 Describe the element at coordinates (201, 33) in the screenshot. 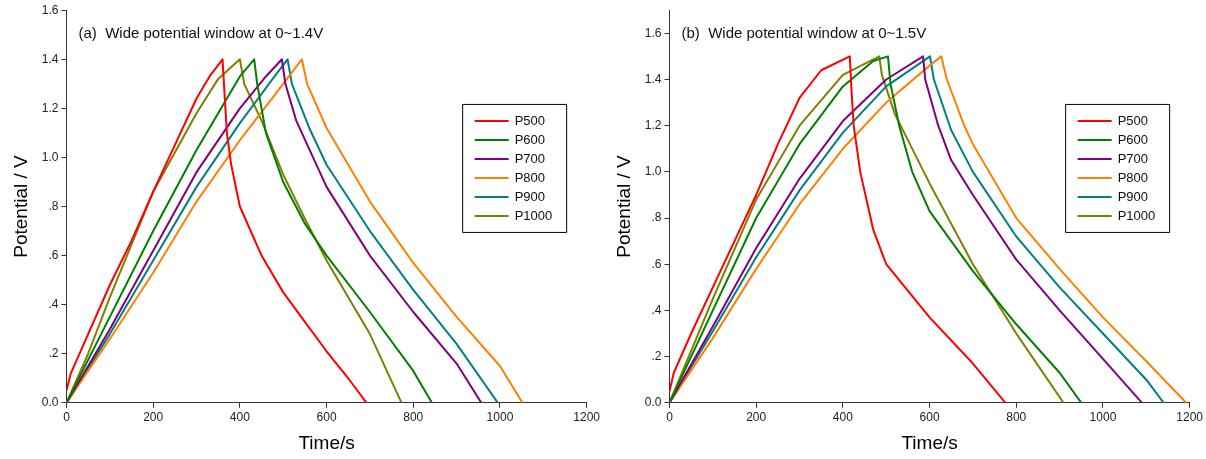

I see `text: (a) Wide potential window at 0~1.4V` at that location.